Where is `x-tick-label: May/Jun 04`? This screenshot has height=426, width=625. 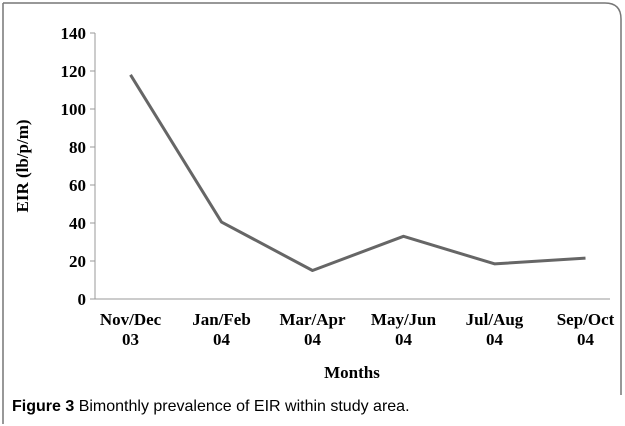
x-tick-label: May/Jun 04 is located at coordinates (404, 329).